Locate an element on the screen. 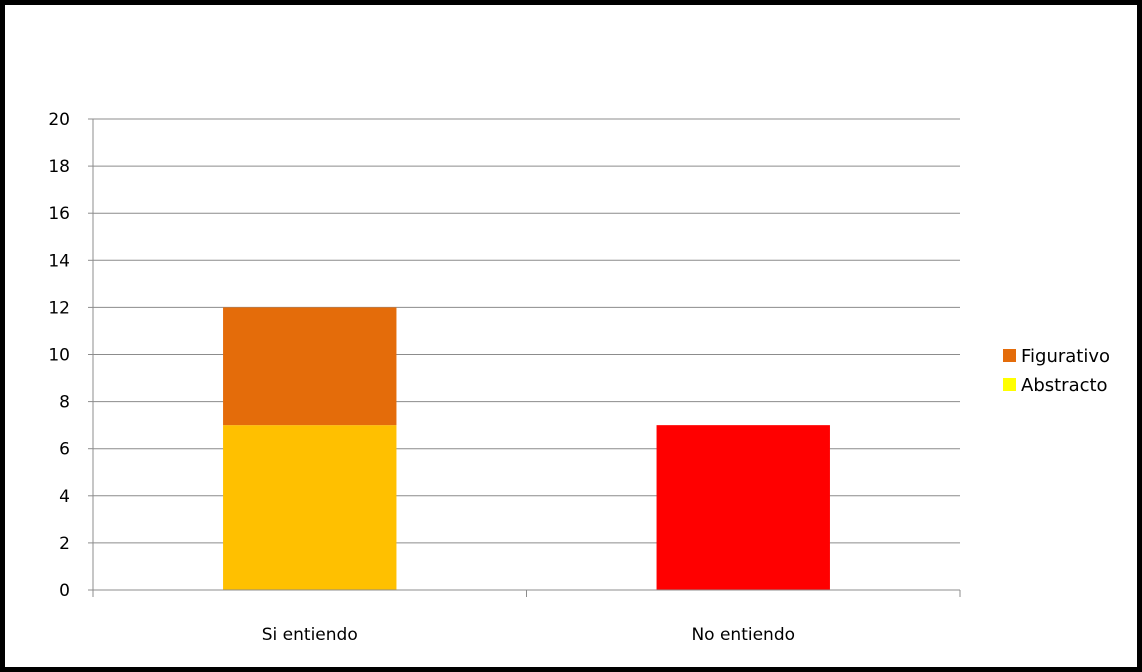  y-tick-labels: 0 2 4 6 8 10 12 14 16 18 20 is located at coordinates (59, 355).